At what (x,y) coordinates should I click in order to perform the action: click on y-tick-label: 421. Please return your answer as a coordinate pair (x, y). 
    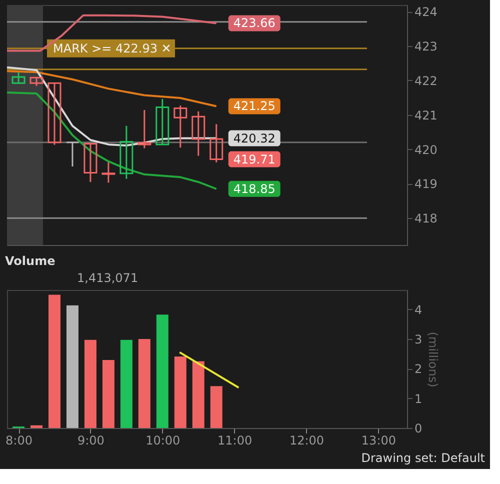
    Looking at the image, I should click on (426, 115).